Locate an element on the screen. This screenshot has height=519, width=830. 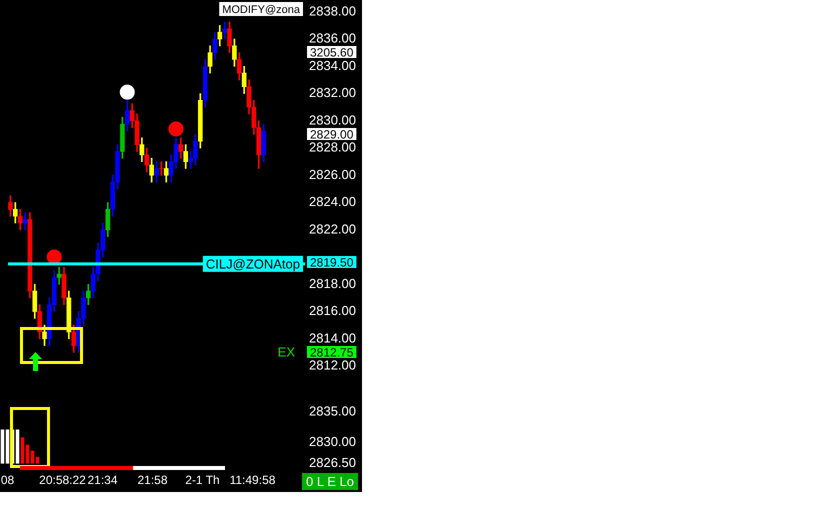
y-tick-label: 2822.00 is located at coordinates (332, 228).